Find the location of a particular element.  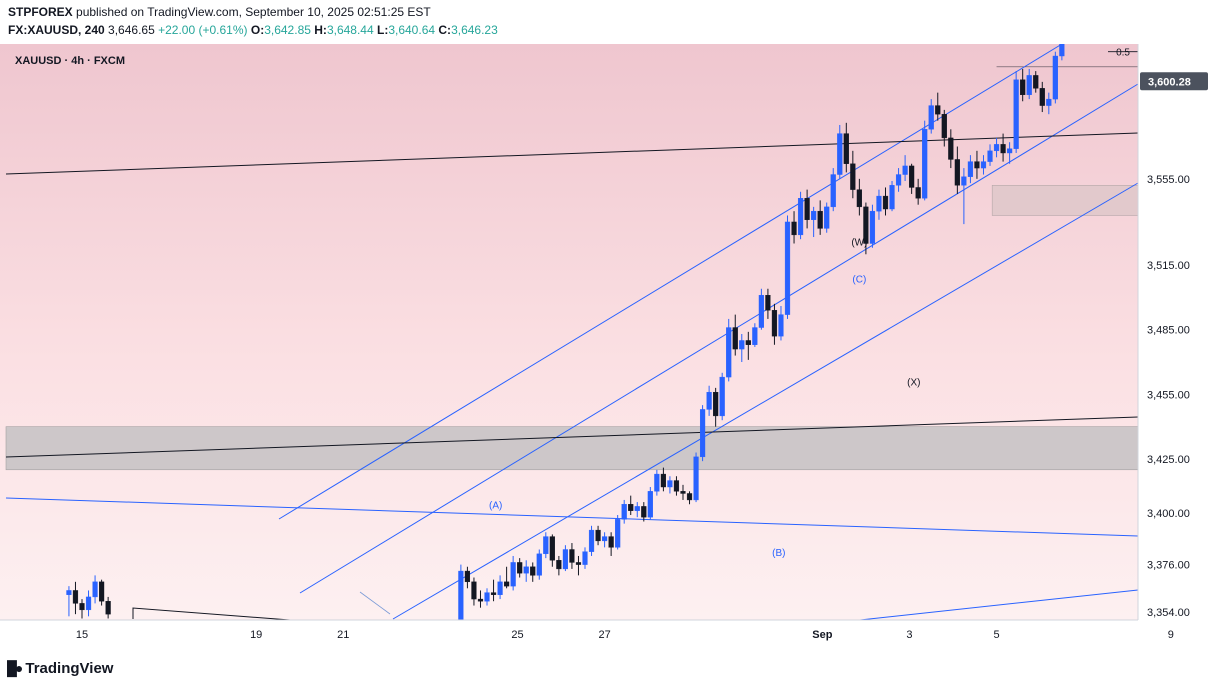

price-tick-label: 3,400.00 is located at coordinates (1168, 514).